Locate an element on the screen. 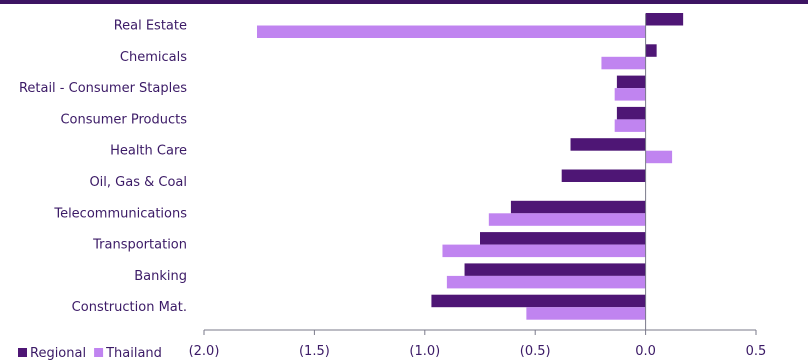  x-tick-label: (1.5) is located at coordinates (314, 351).